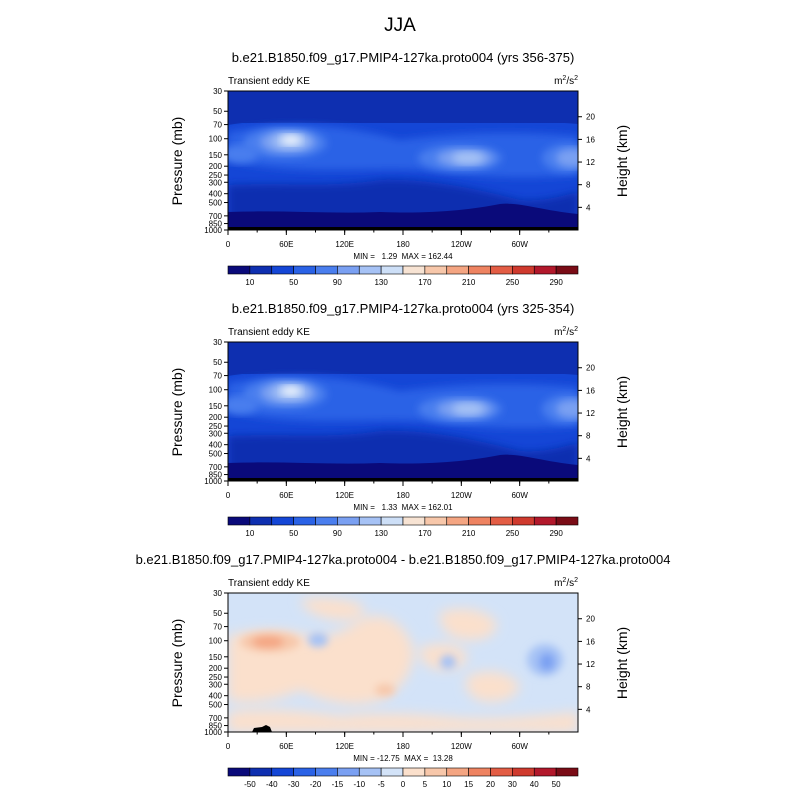  What do you see at coordinates (513, 282) in the screenshot?
I see `colorbar-label: 250` at bounding box center [513, 282].